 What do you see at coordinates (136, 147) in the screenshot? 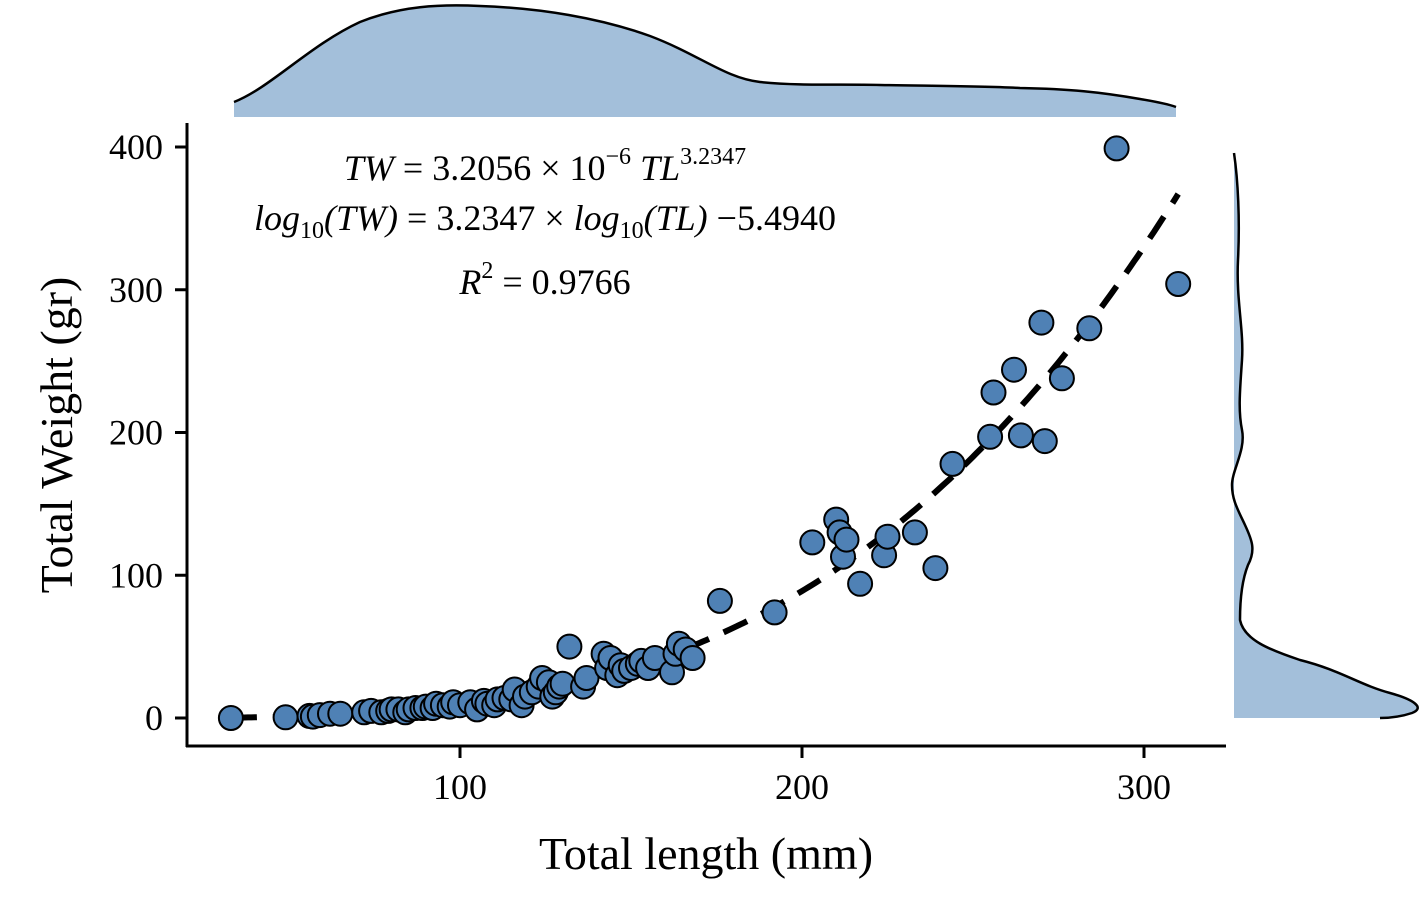
I see `y-tick-label: 400` at bounding box center [136, 147].